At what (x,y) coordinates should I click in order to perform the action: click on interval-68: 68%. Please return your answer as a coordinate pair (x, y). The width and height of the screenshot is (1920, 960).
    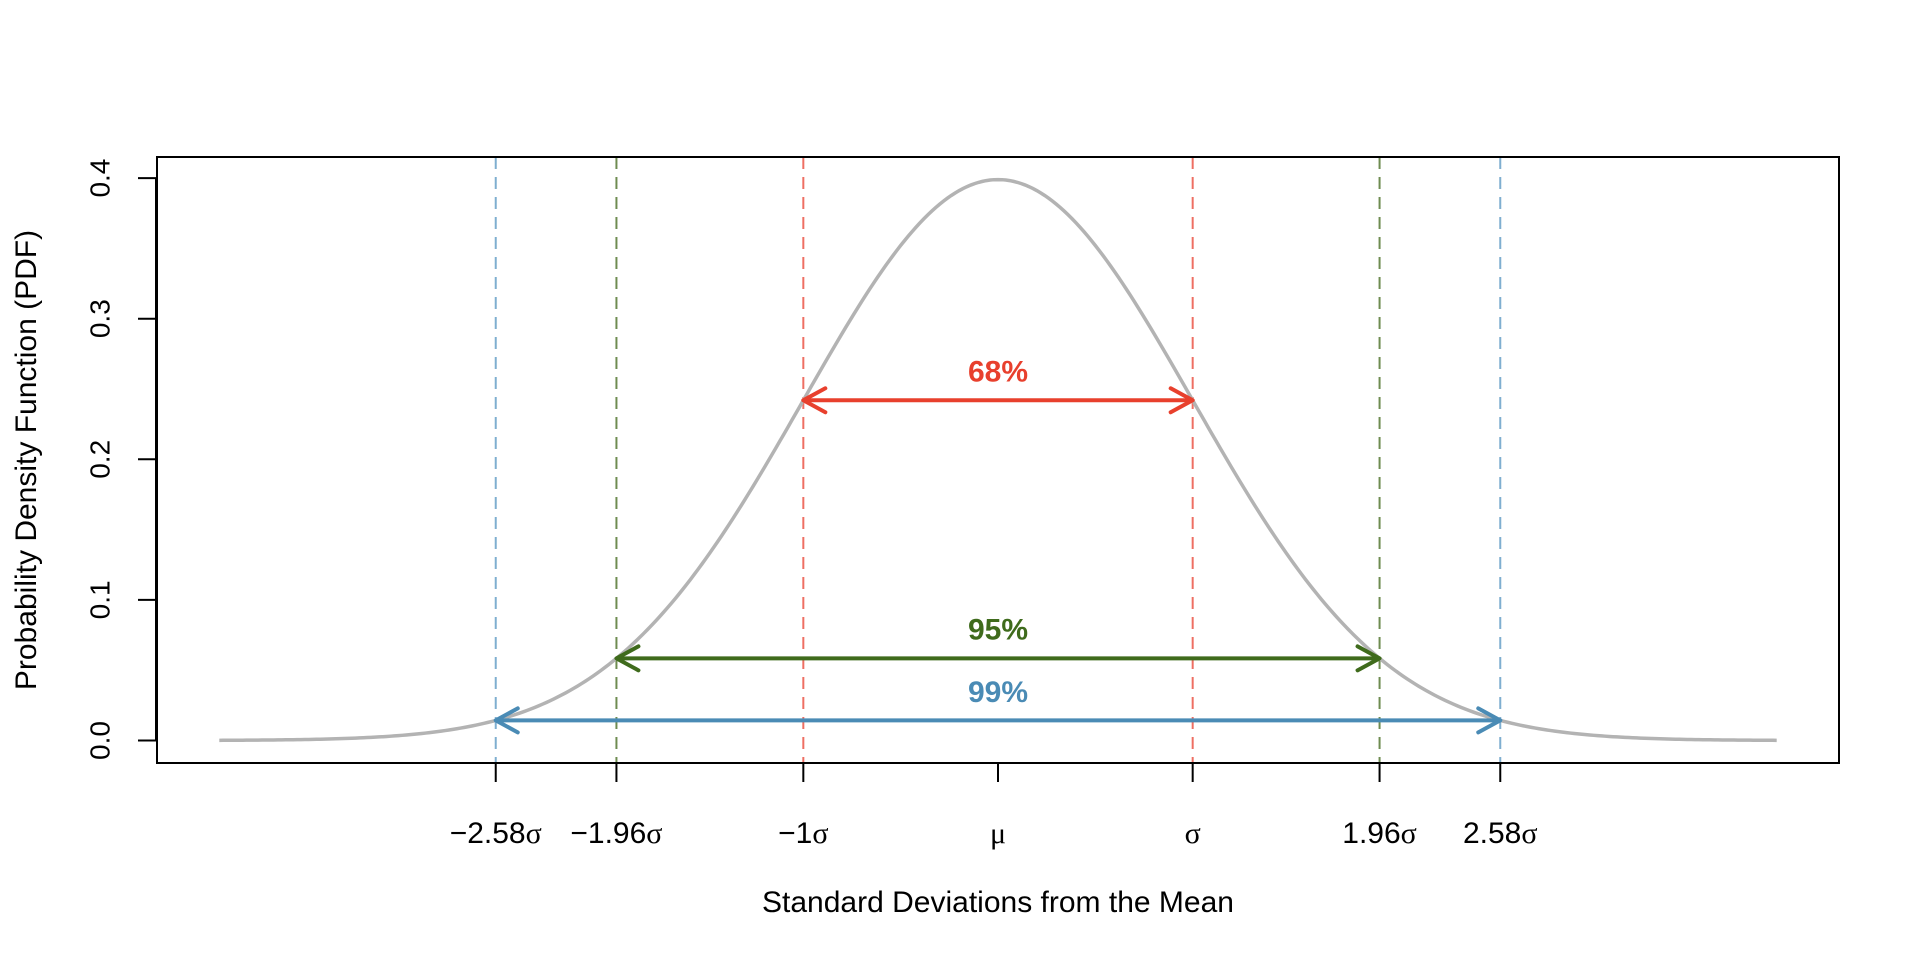
    Looking at the image, I should click on (998, 385).